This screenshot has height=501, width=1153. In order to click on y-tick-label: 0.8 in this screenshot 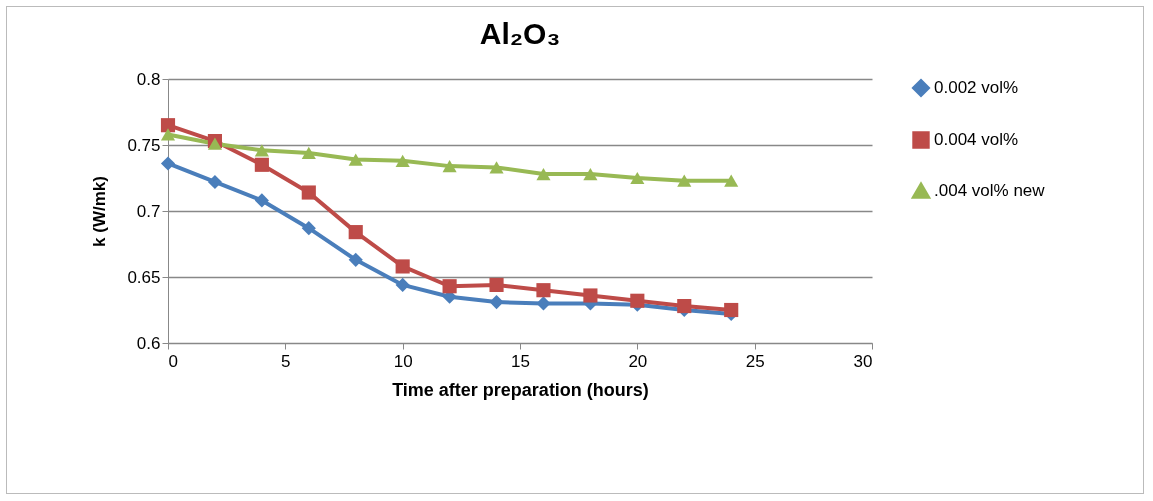, I will do `click(148, 79)`.